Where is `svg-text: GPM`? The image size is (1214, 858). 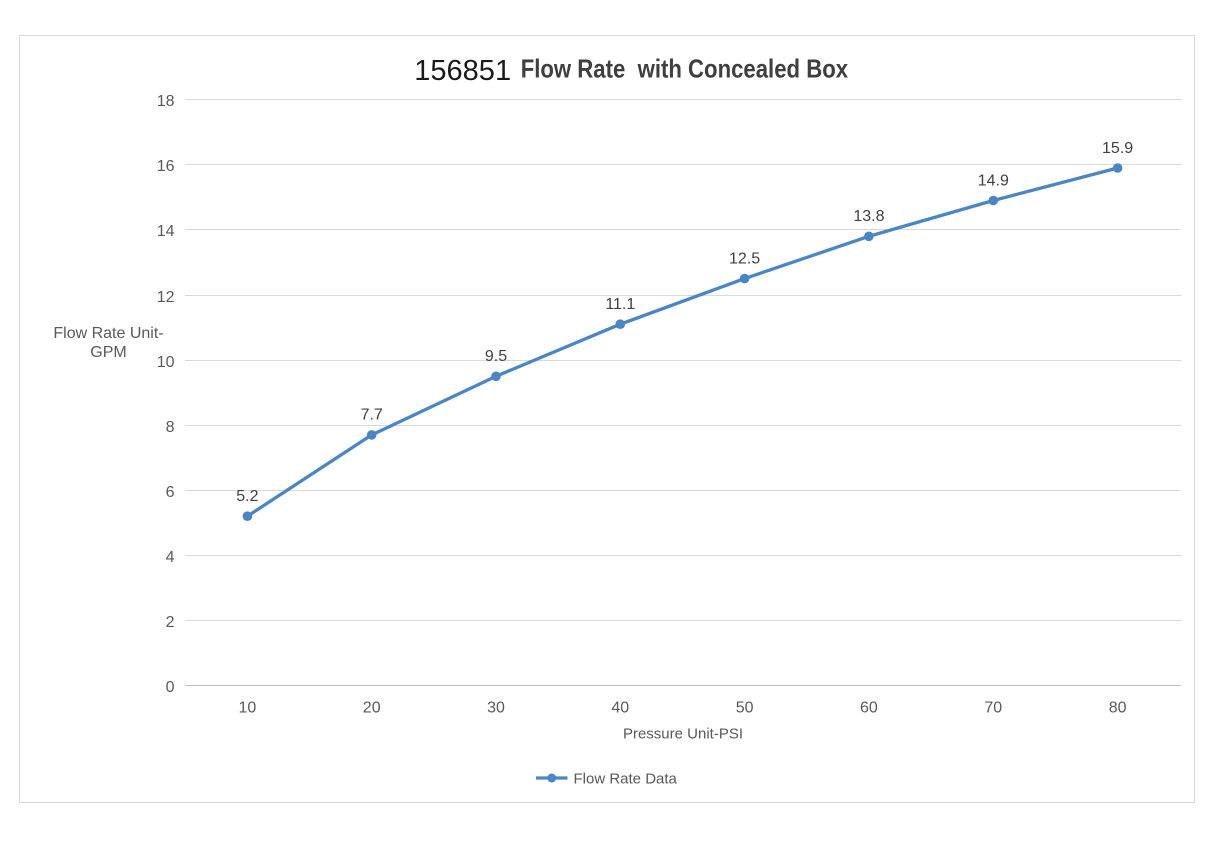
svg-text: GPM is located at coordinates (108, 352).